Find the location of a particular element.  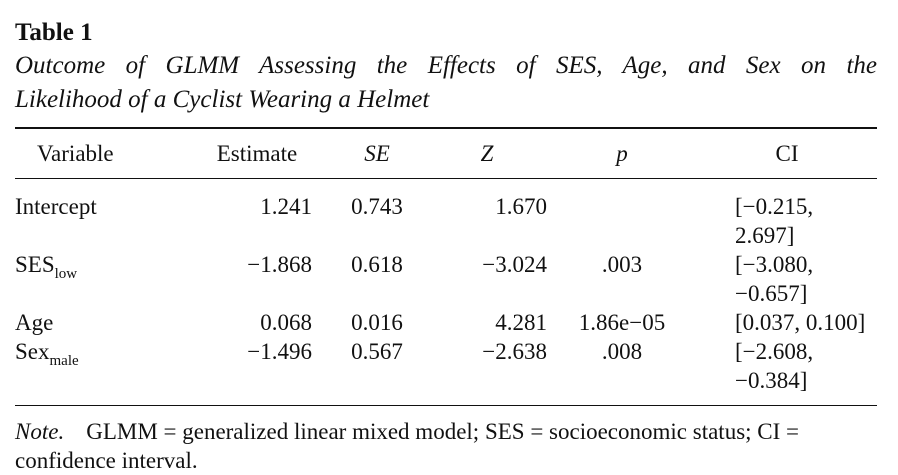

header-variable: Variable is located at coordinates (75, 153).